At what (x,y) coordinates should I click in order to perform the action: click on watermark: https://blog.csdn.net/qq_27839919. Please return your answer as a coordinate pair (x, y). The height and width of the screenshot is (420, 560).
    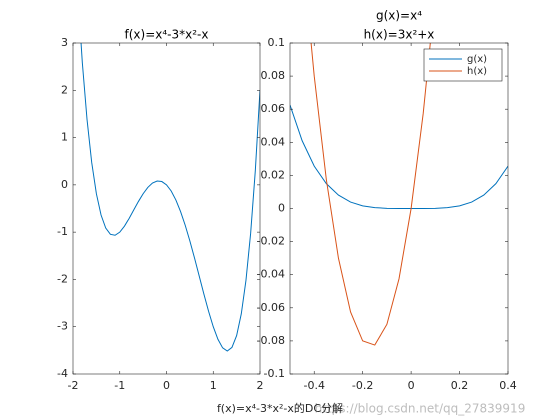
    Looking at the image, I should click on (420, 409).